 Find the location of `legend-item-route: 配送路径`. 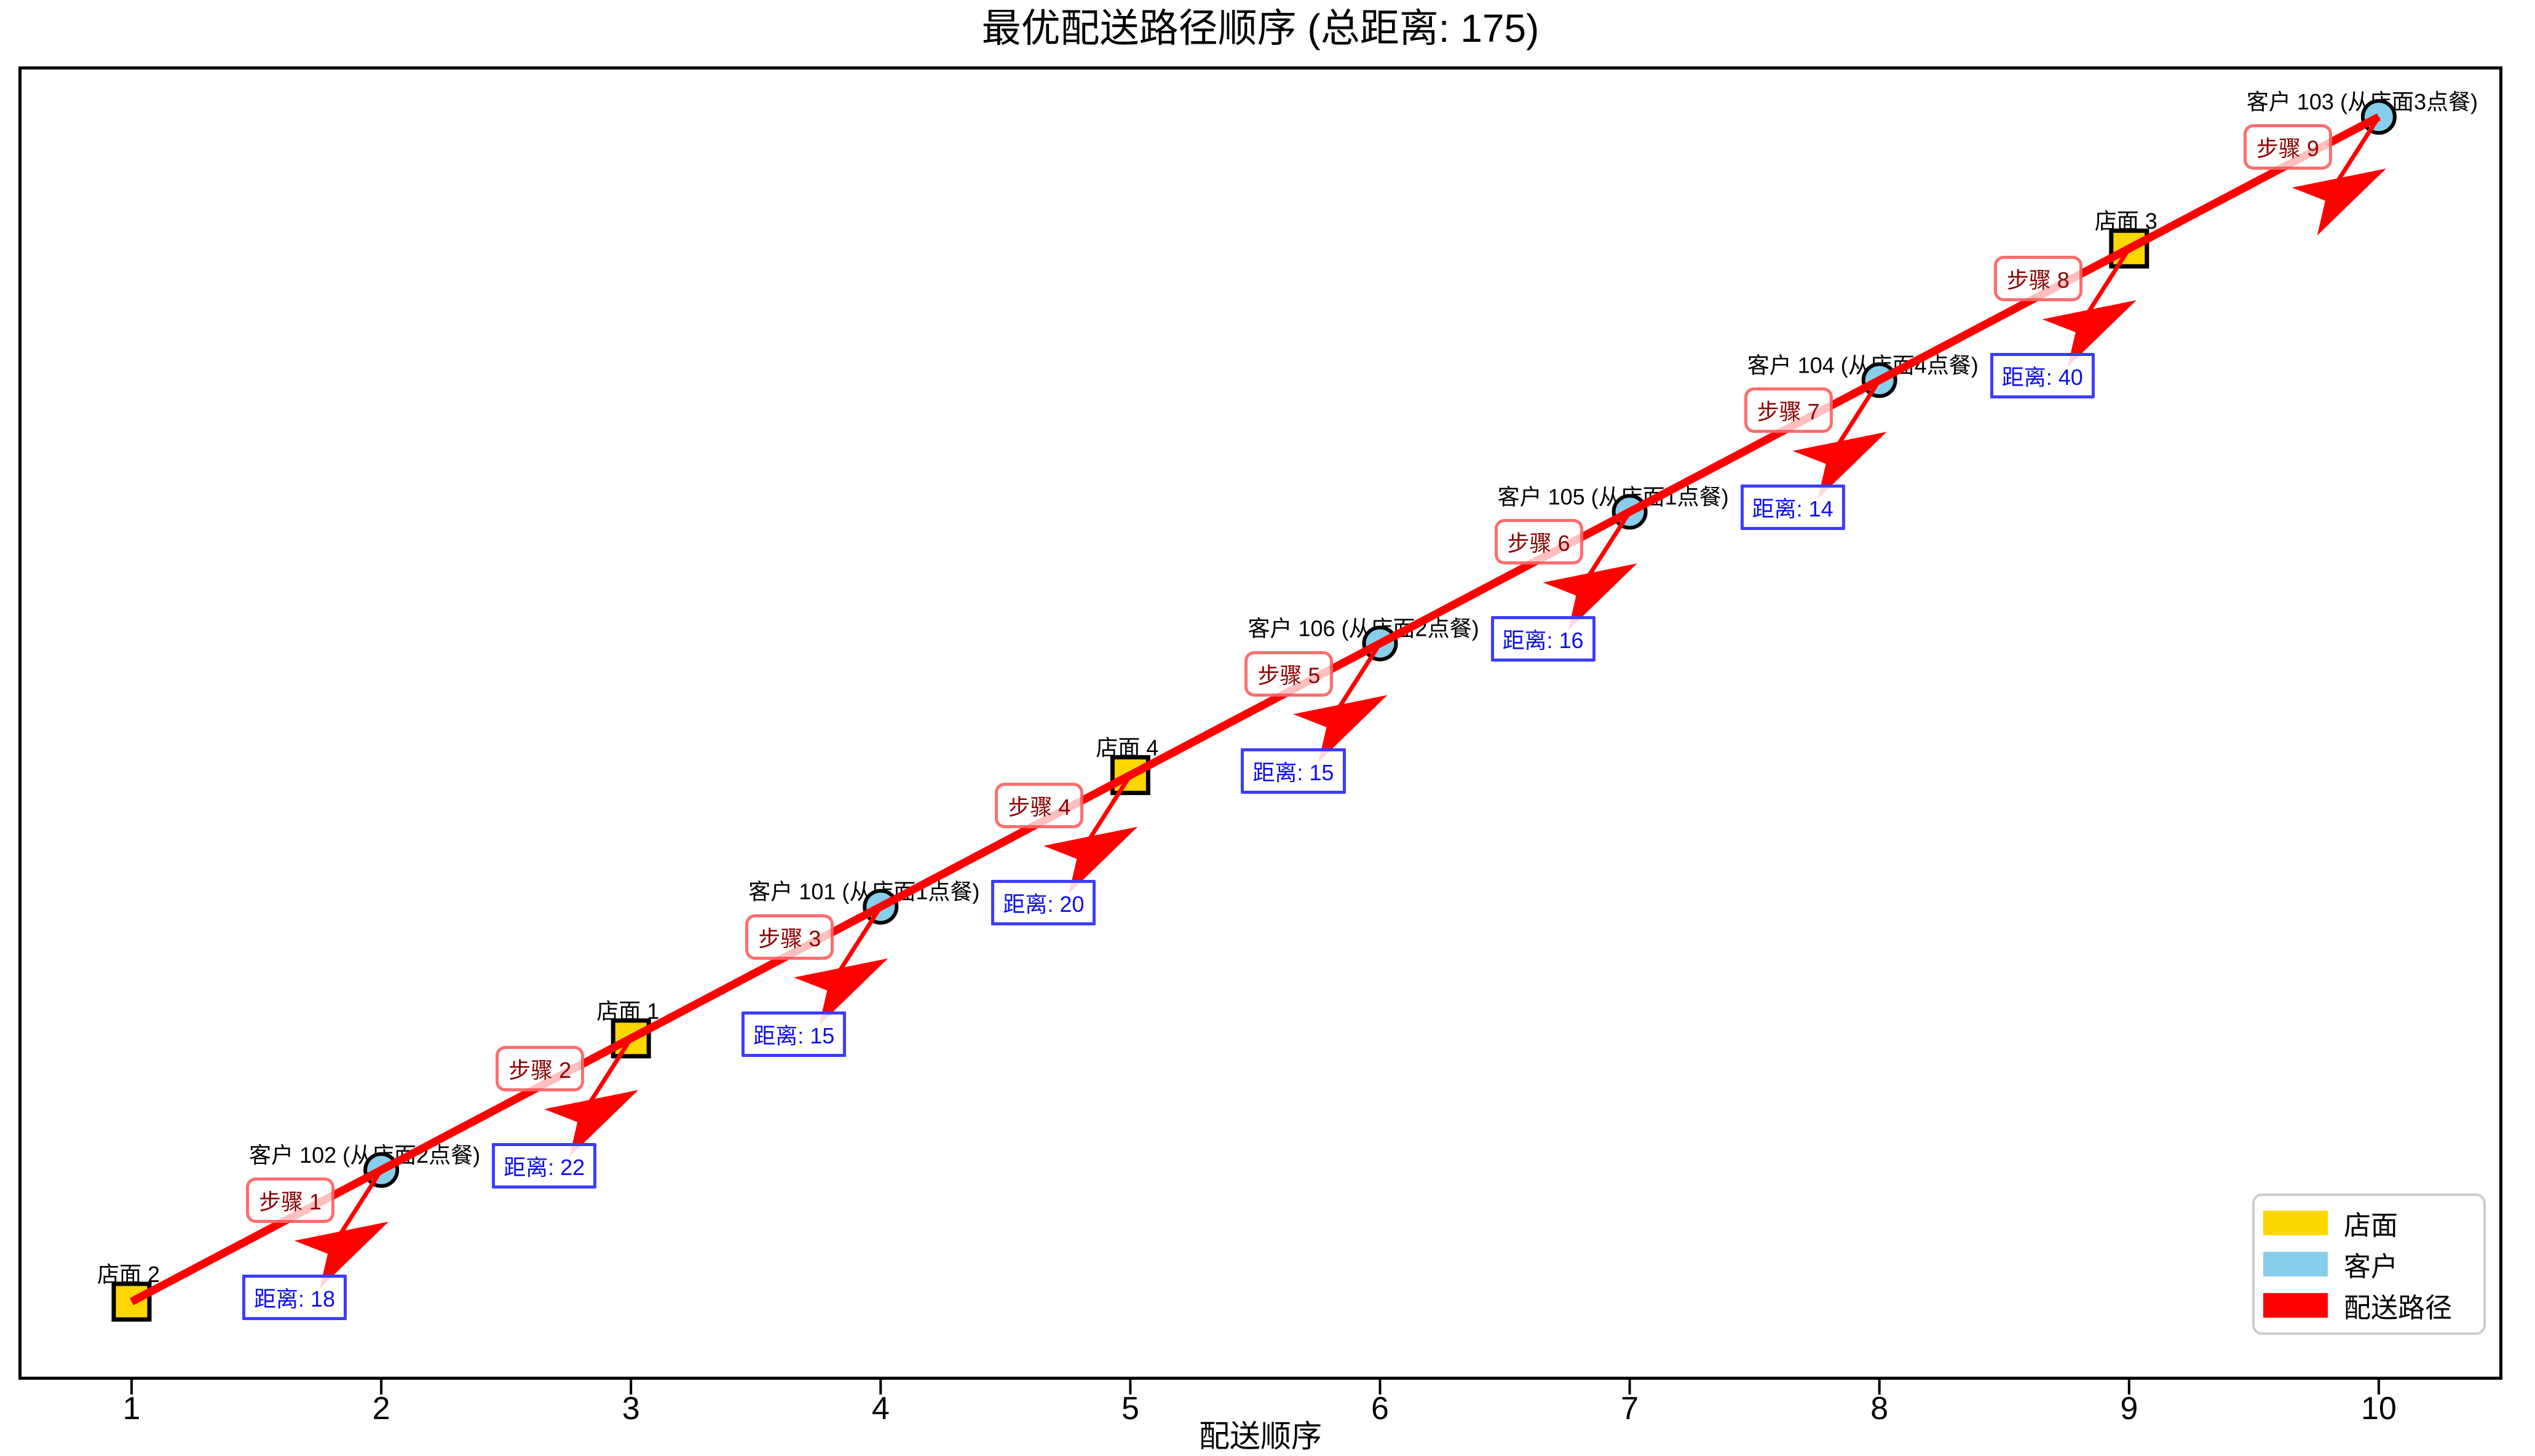

legend-item-route: 配送路径 is located at coordinates (2369, 1305).